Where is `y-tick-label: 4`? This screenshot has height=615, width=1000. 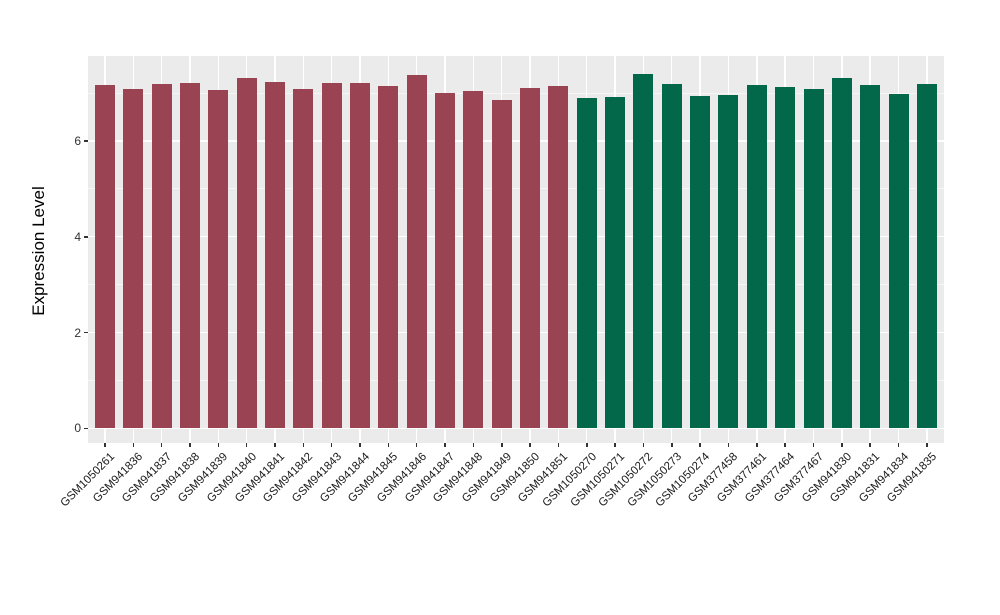 y-tick-label: 4 is located at coordinates (77, 236).